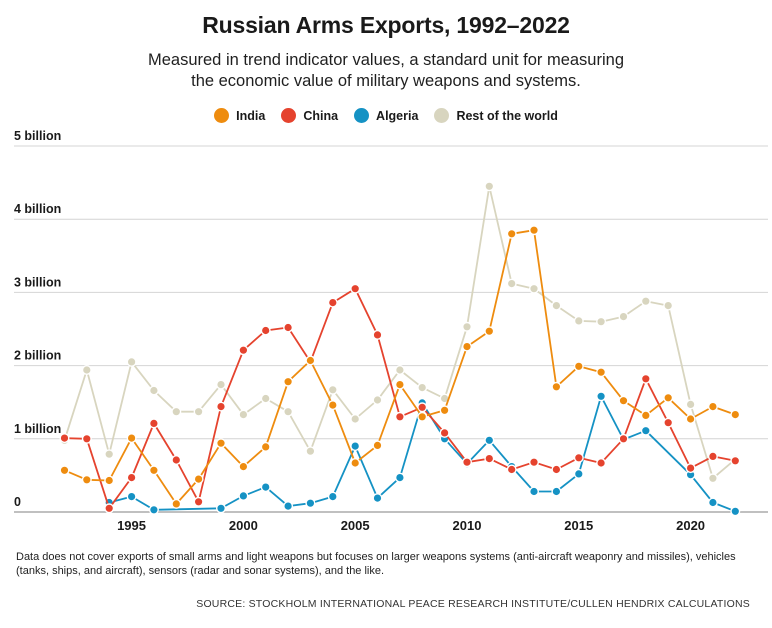 The width and height of the screenshot is (772, 628). What do you see at coordinates (198, 479) in the screenshot?
I see `point-india-1998` at bounding box center [198, 479].